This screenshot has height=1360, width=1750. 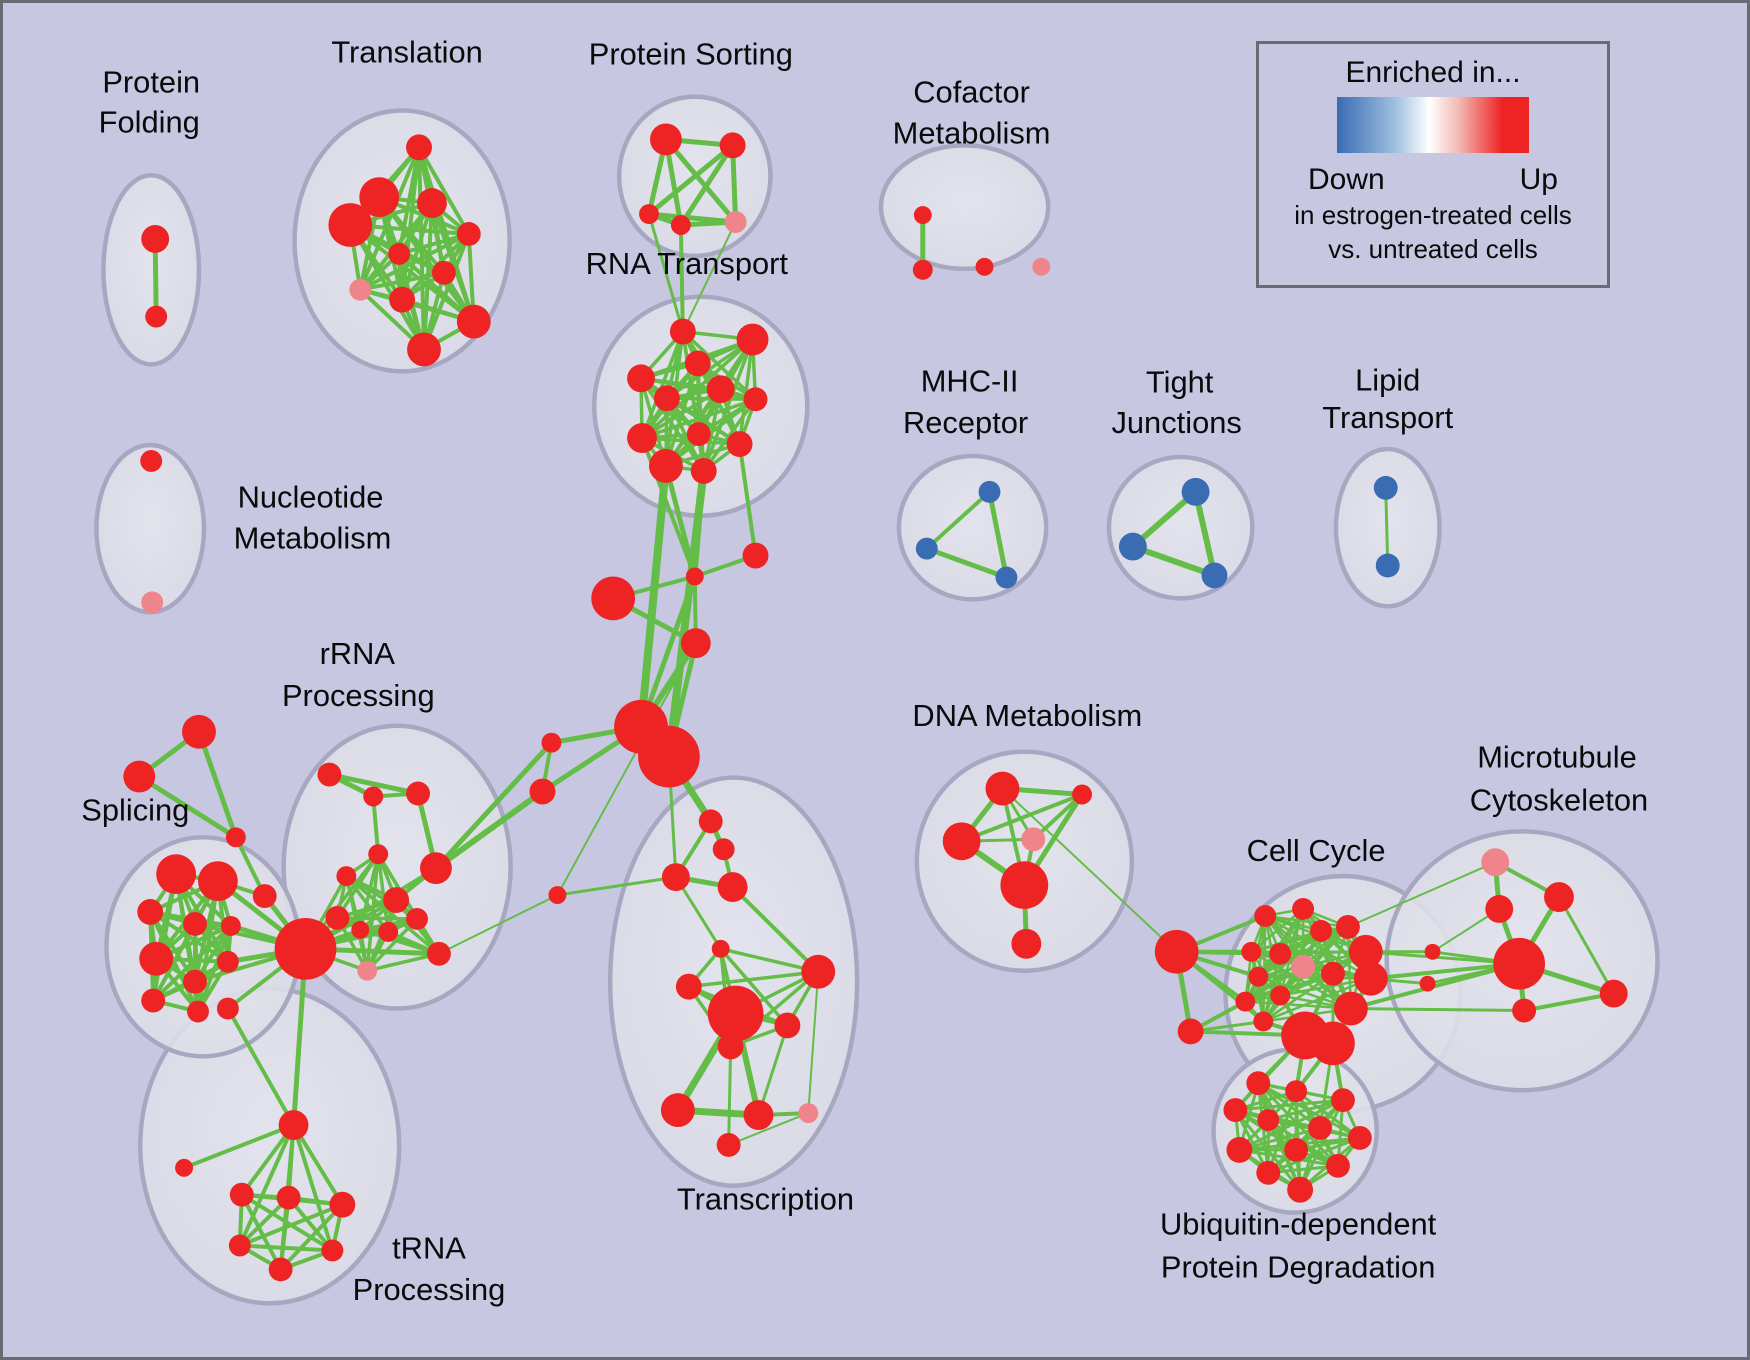 I want to click on edge-sn3-k3, so click(x=617, y=886).